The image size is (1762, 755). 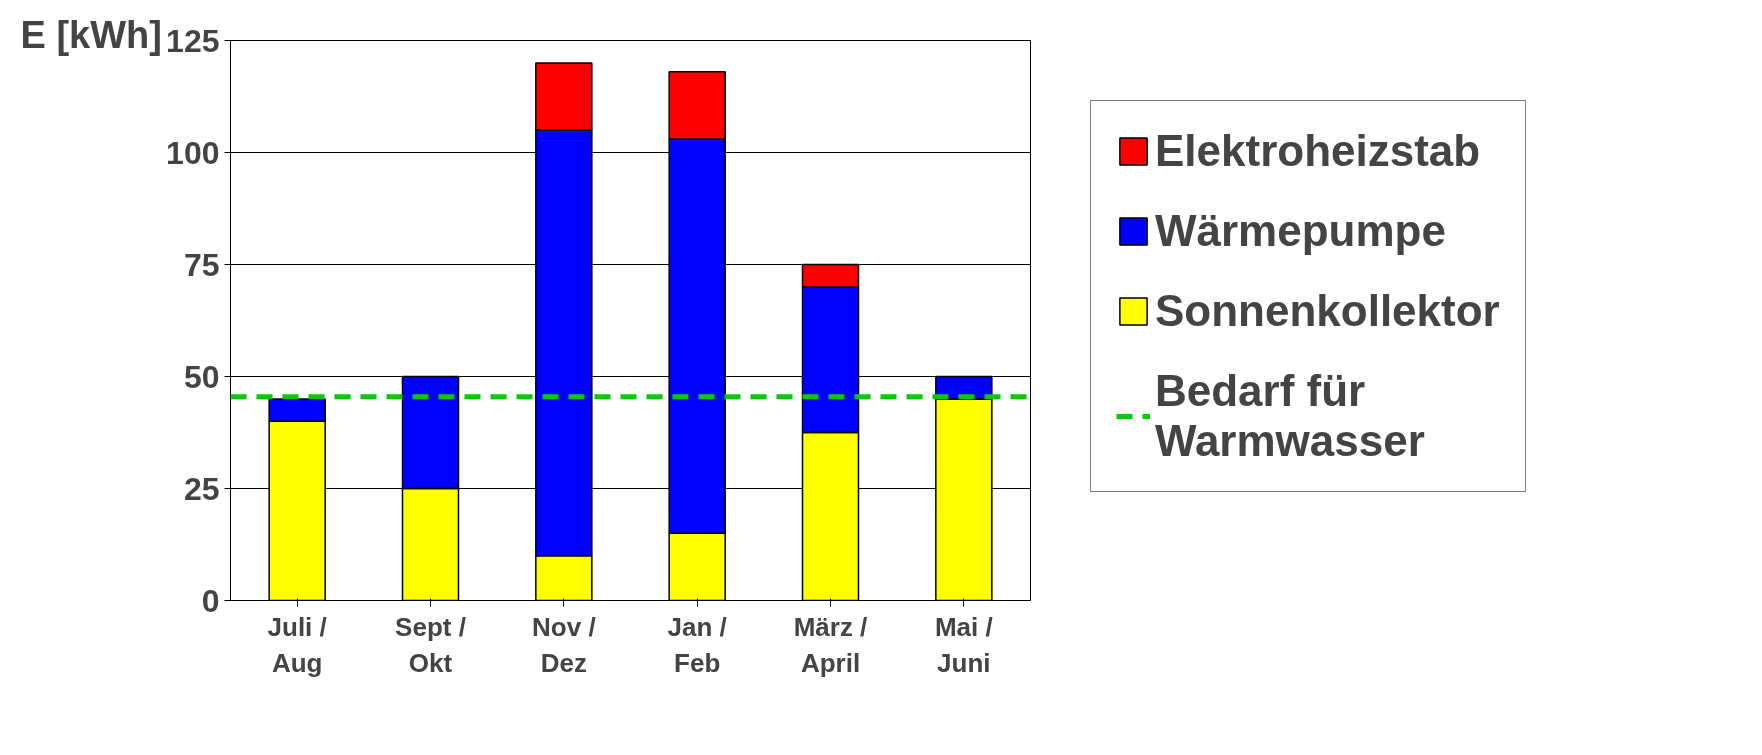 I want to click on x-tick-label: Sept / Okt, so click(x=430, y=644).